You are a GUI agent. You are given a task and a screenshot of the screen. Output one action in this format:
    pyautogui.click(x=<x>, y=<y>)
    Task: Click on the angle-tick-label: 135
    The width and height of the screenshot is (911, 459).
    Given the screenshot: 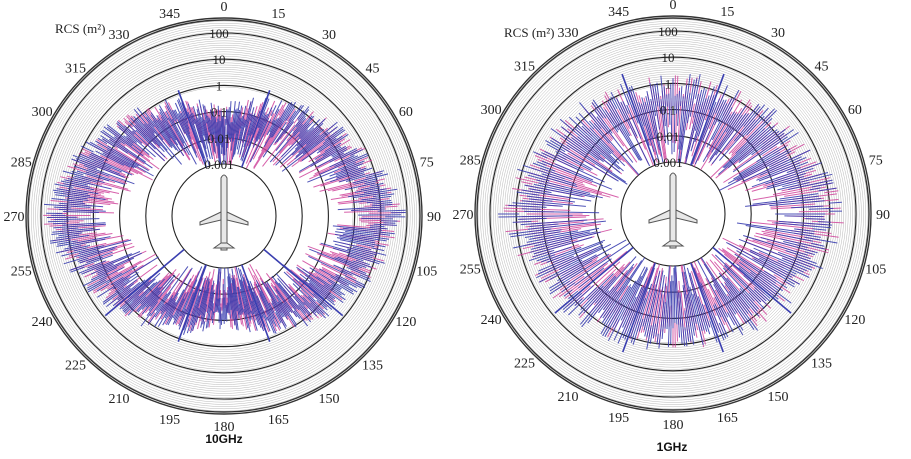 What is the action you would take?
    pyautogui.click(x=372, y=366)
    